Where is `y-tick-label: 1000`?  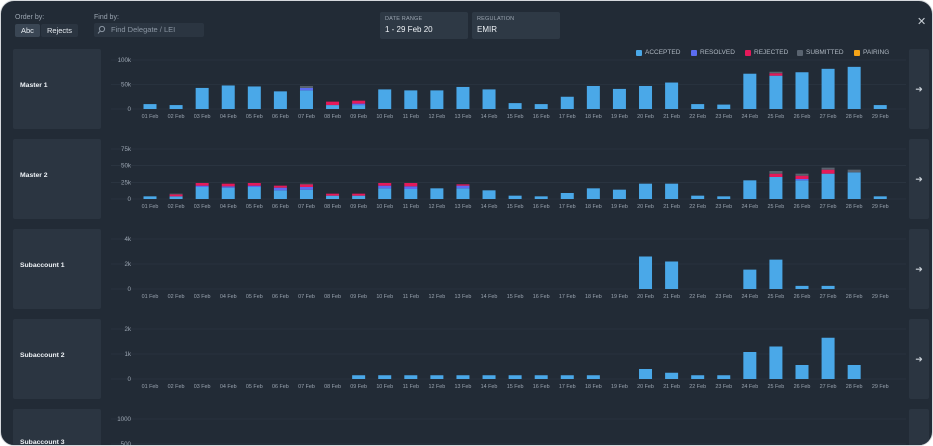 y-tick-label: 1000 is located at coordinates (124, 419).